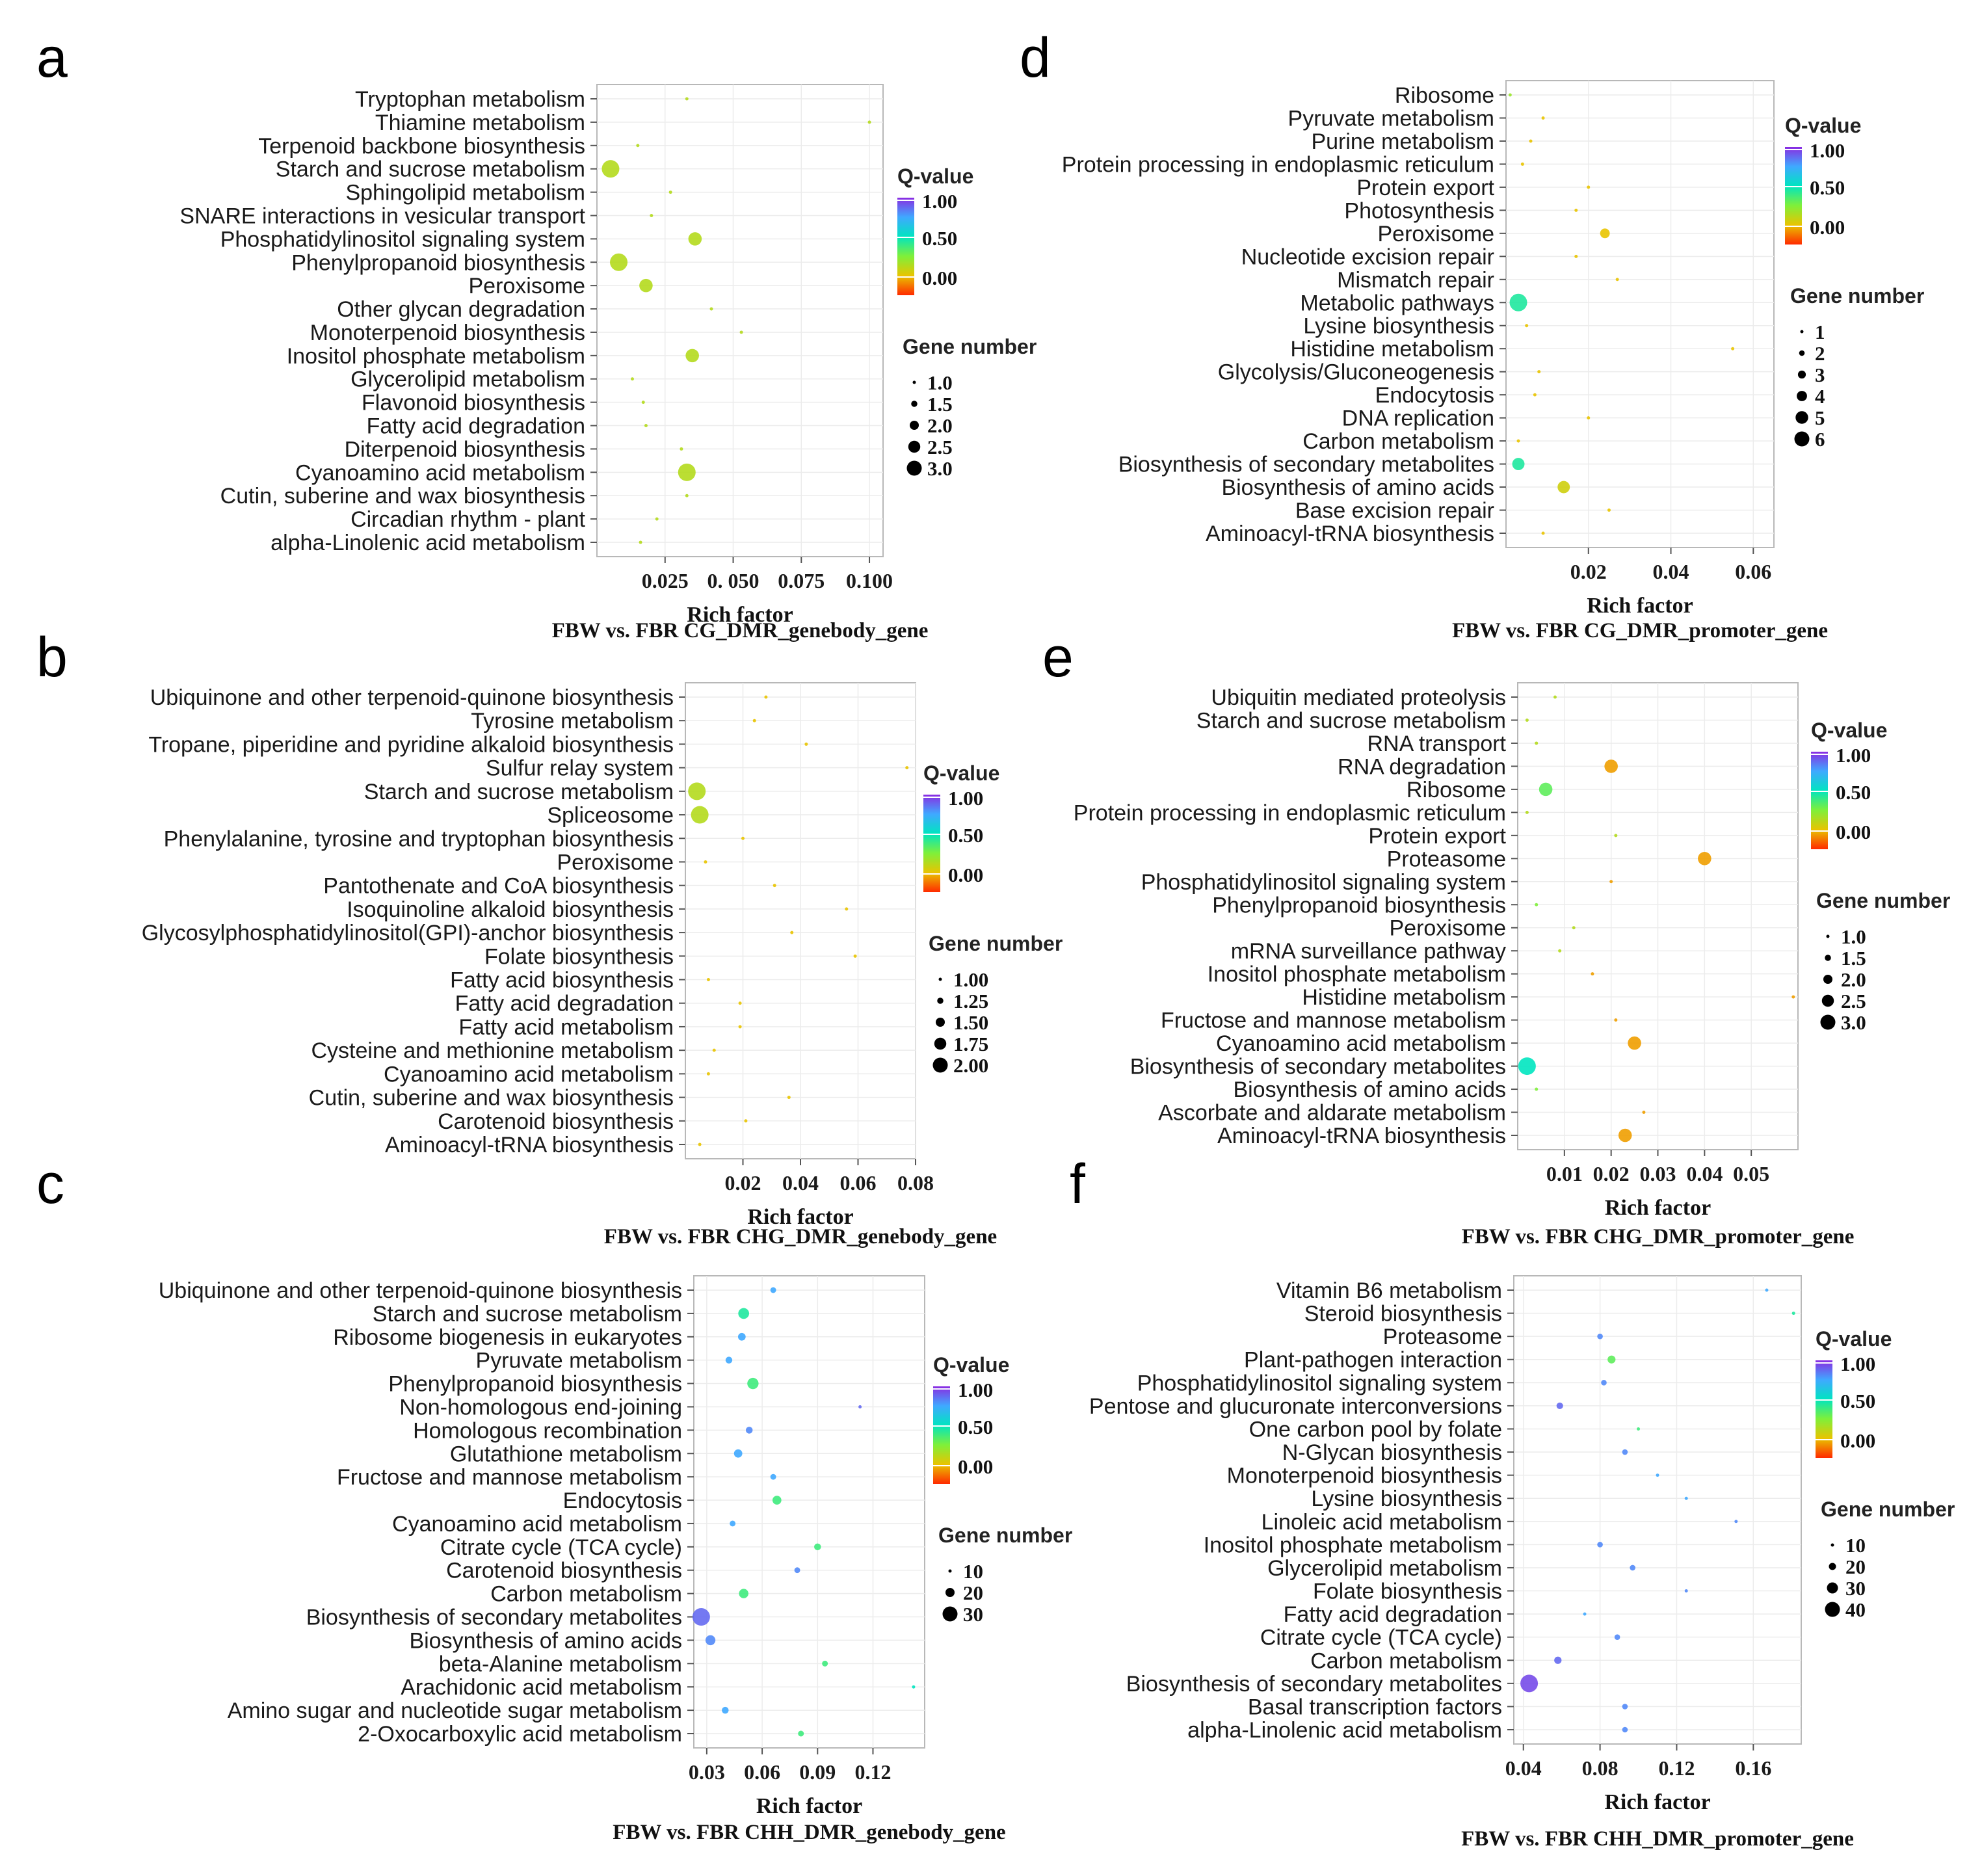 This screenshot has height=1876, width=1982. What do you see at coordinates (1751, 1173) in the screenshot?
I see `x-tick-label: 0.05` at bounding box center [1751, 1173].